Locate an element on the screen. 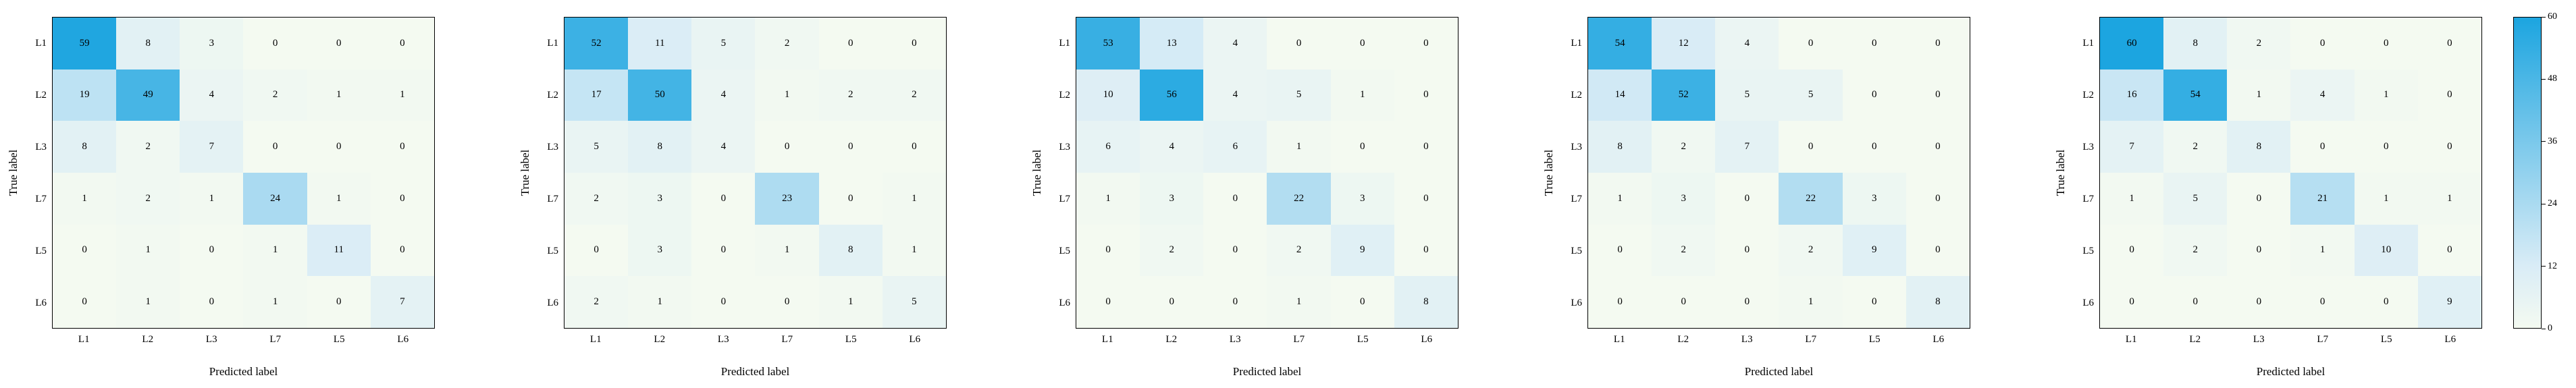 This screenshot has width=2576, height=388. heatmap-cell: 54 is located at coordinates (1620, 44).